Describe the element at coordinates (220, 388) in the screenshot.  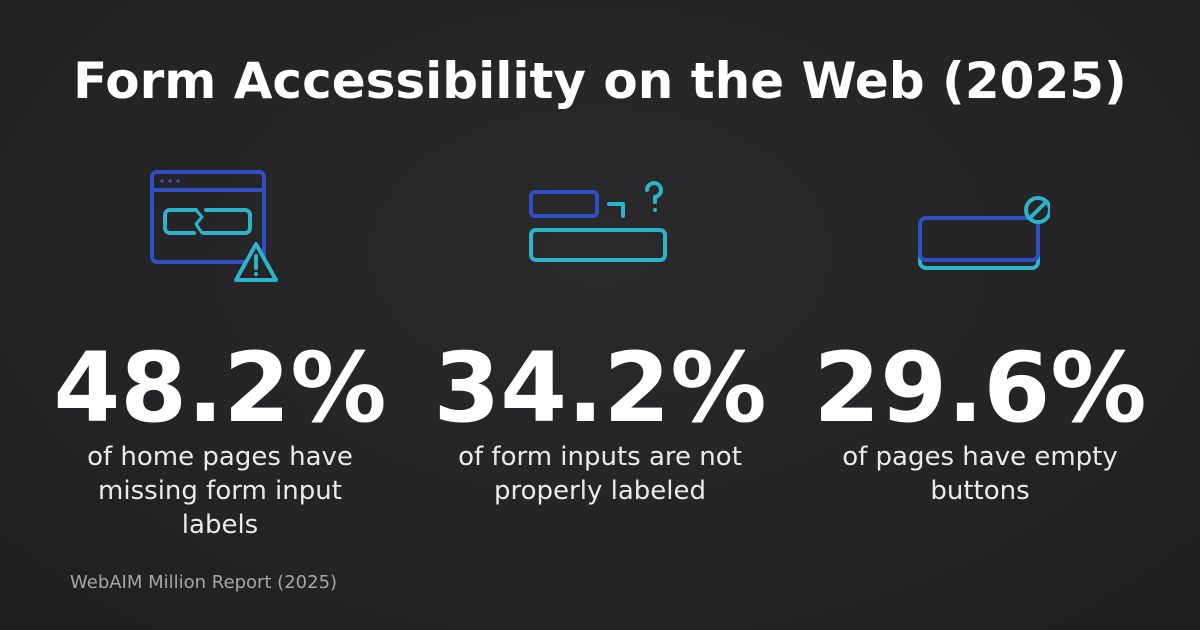
I see `stat-value: 48.2%` at that location.